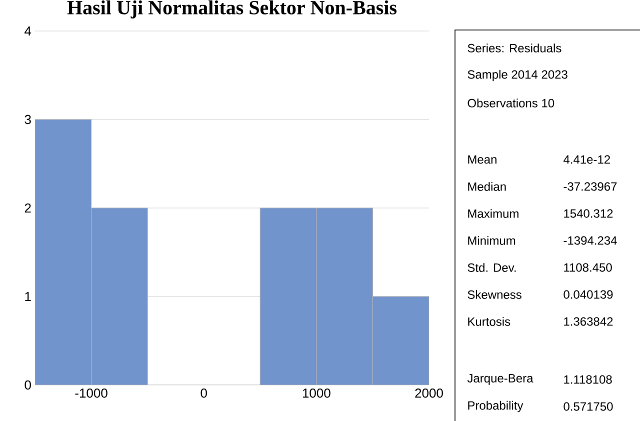 The width and height of the screenshot is (640, 421). What do you see at coordinates (590, 240) in the screenshot?
I see `text: -1394.234` at bounding box center [590, 240].